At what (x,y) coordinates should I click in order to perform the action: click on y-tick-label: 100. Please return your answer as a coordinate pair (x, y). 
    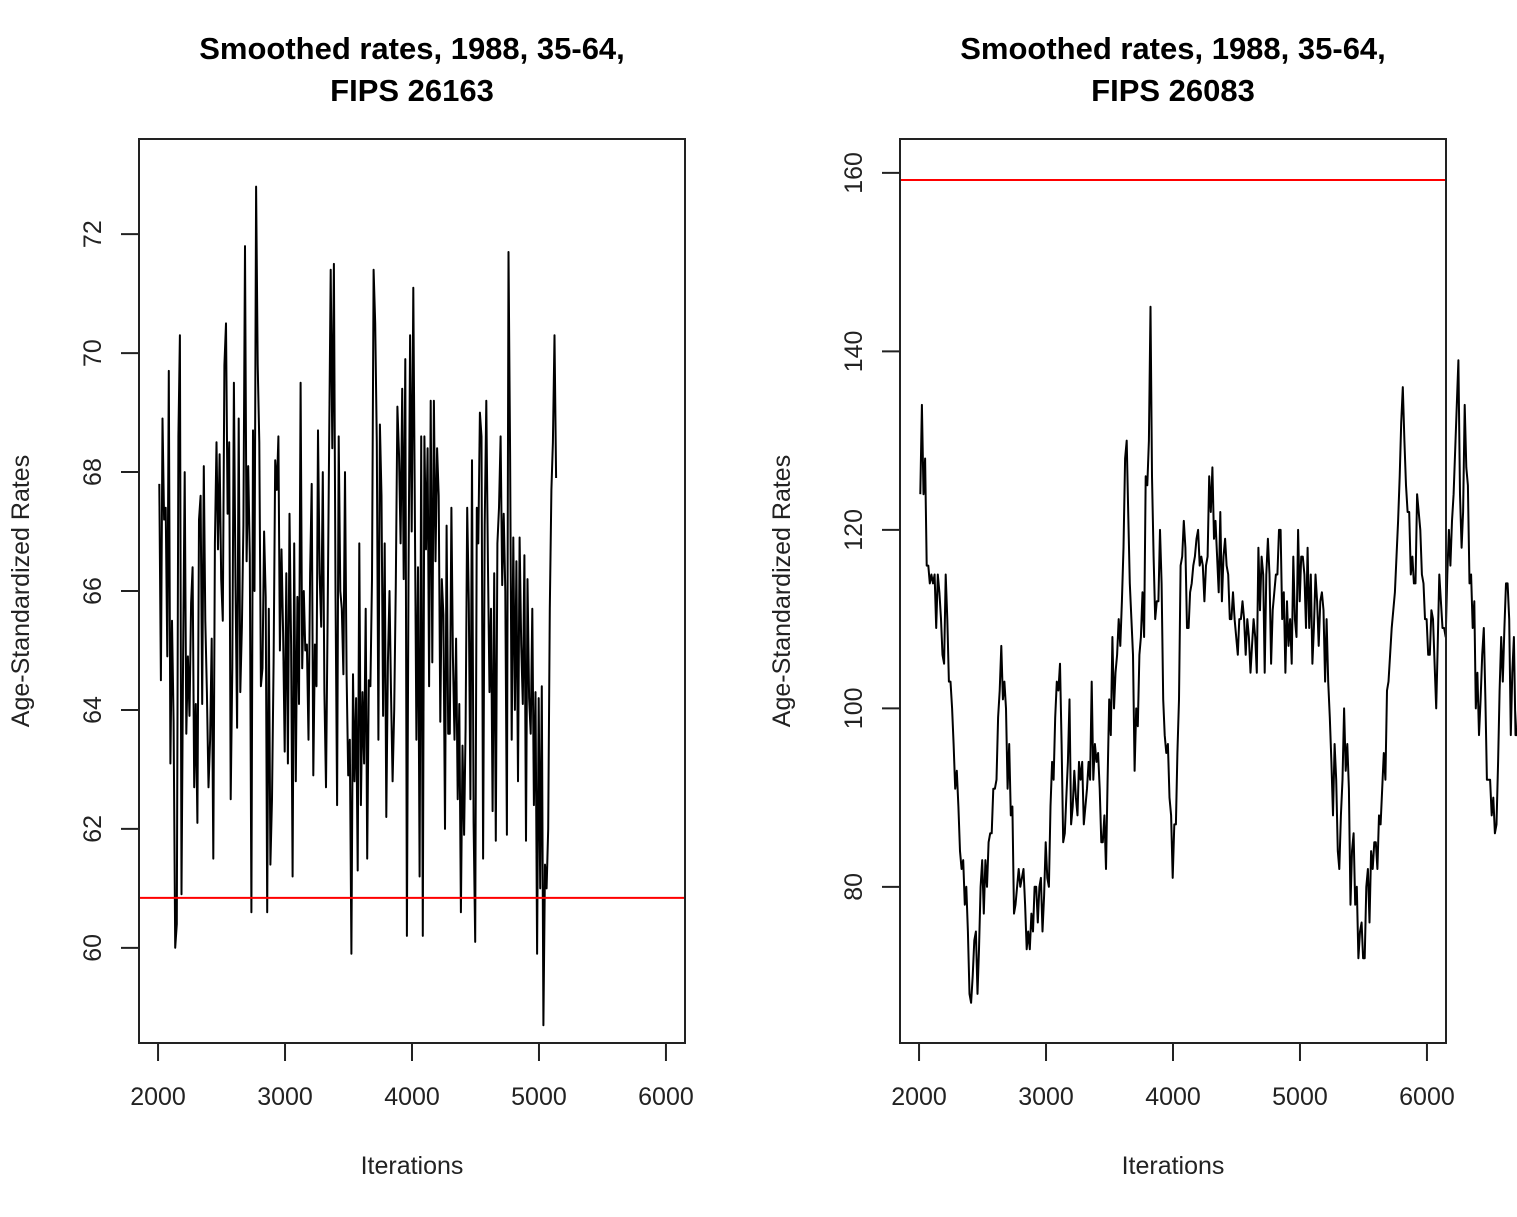
    Looking at the image, I should click on (854, 708).